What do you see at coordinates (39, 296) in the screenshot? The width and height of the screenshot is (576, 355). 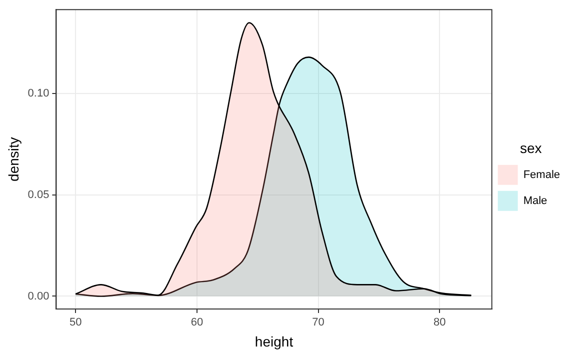 I see `y-tick-label: 0.00` at bounding box center [39, 296].